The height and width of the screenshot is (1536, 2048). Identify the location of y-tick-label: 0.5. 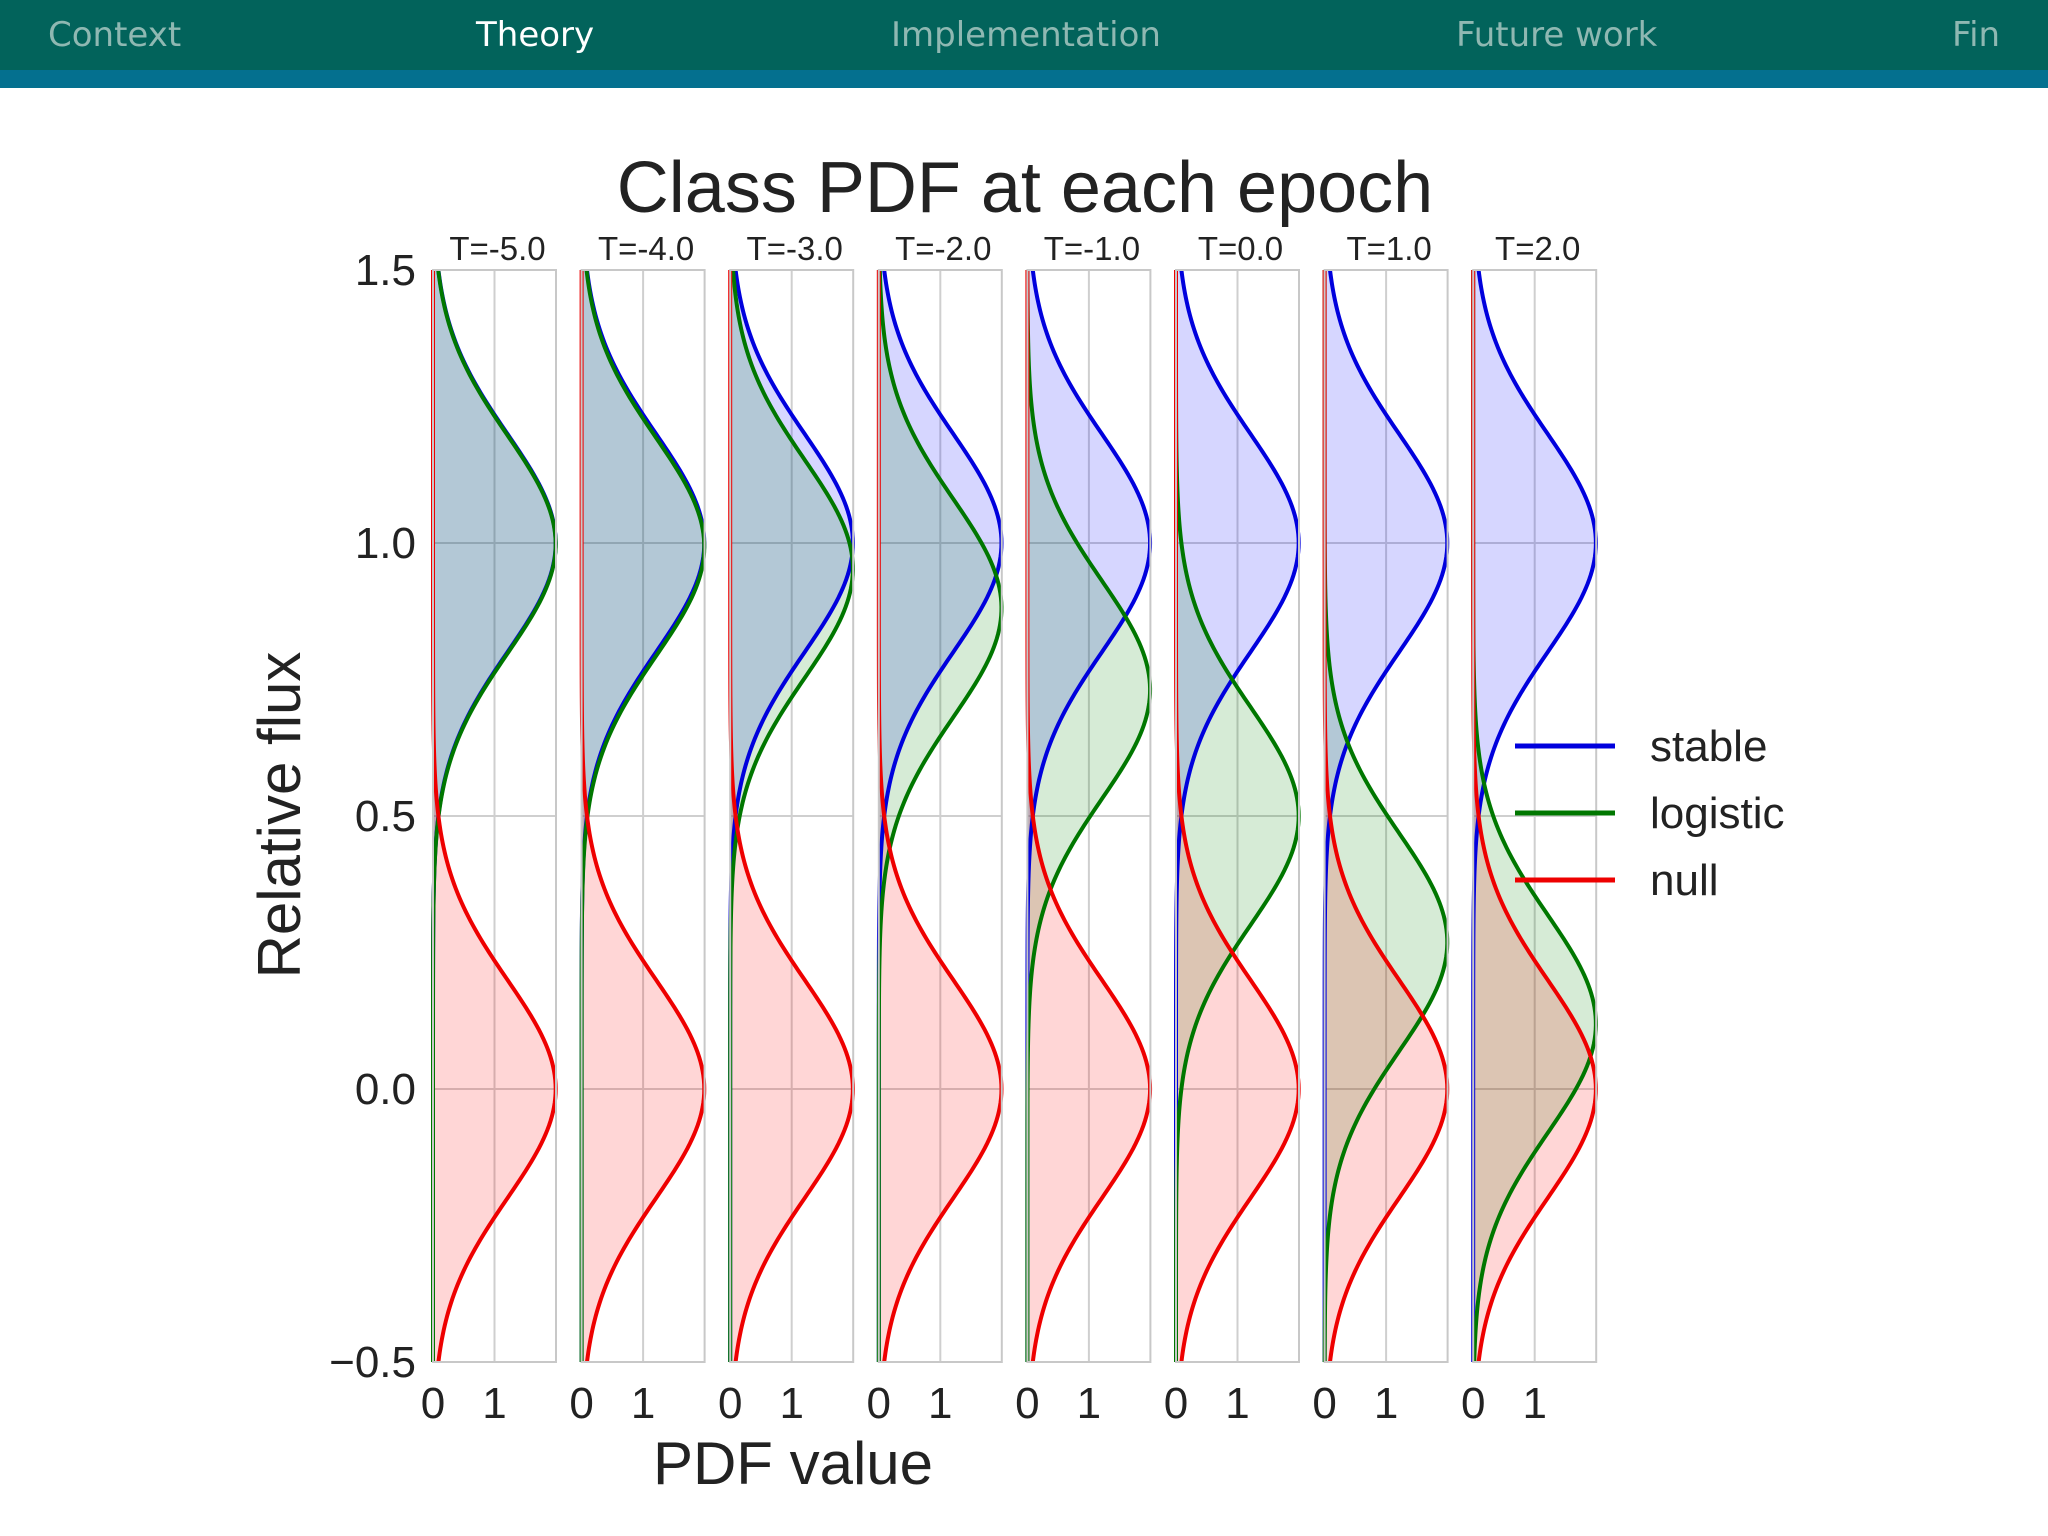
(385, 816).